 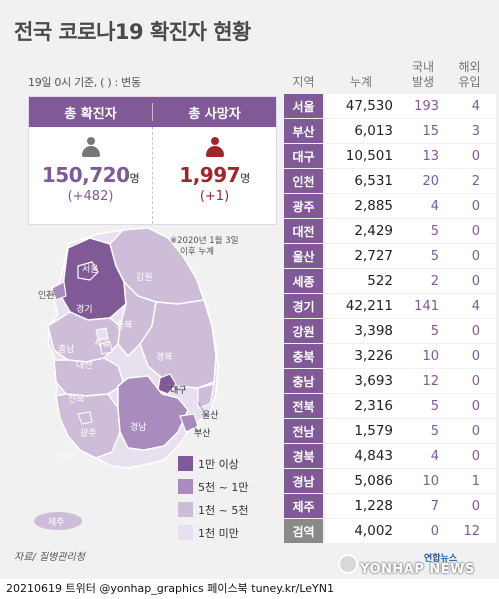 I want to click on table-row: 충북 3,226 10 0, so click(x=390, y=356).